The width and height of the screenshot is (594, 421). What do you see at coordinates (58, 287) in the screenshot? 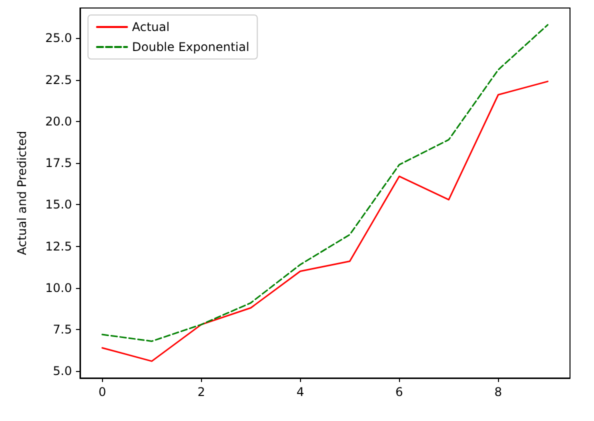
I see `y-tick-label: 10.0` at bounding box center [58, 287].